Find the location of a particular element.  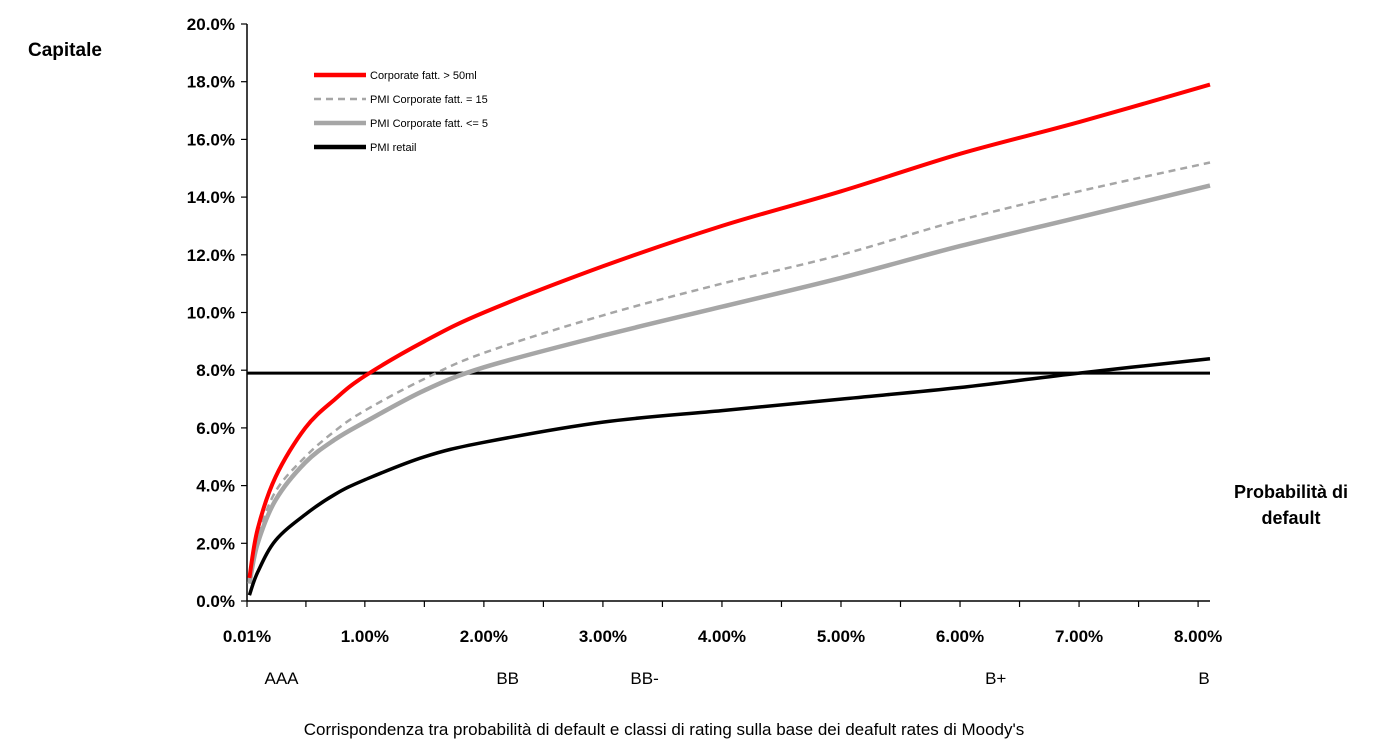

y-tick-label: 4.0% is located at coordinates (215, 486).